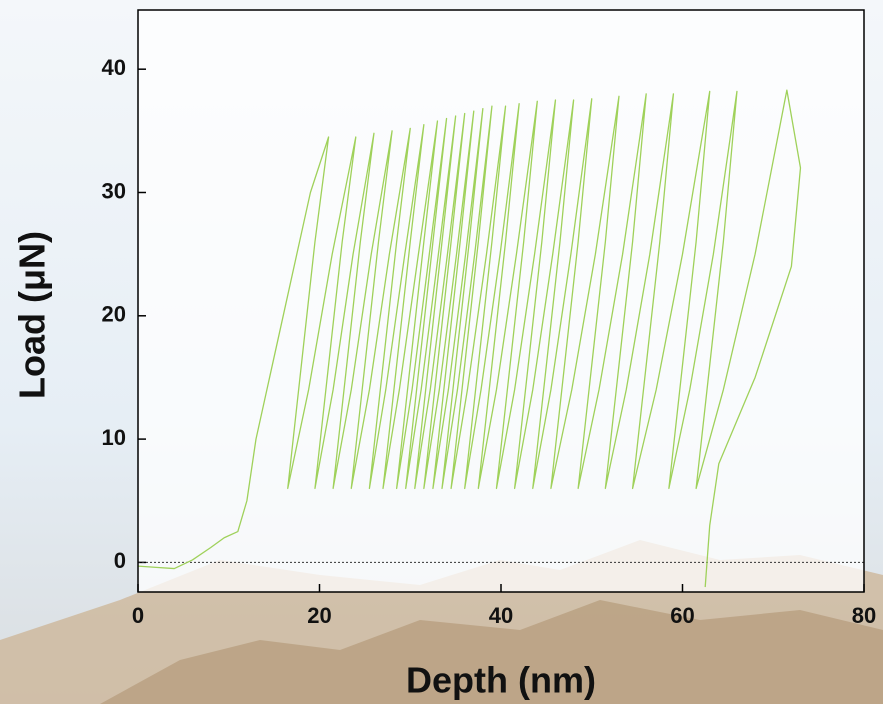  I want to click on y-tick-label: 0, so click(120, 560).